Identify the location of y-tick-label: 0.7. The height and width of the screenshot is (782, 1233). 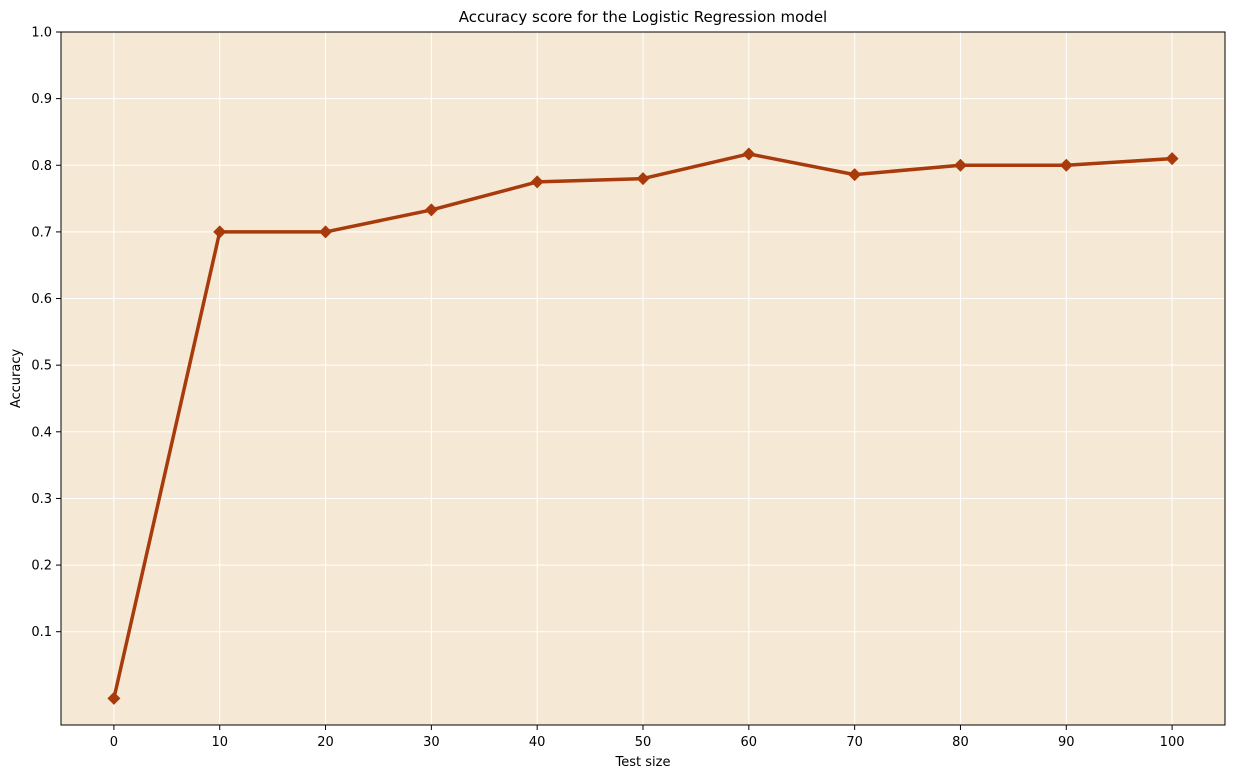
(41, 232).